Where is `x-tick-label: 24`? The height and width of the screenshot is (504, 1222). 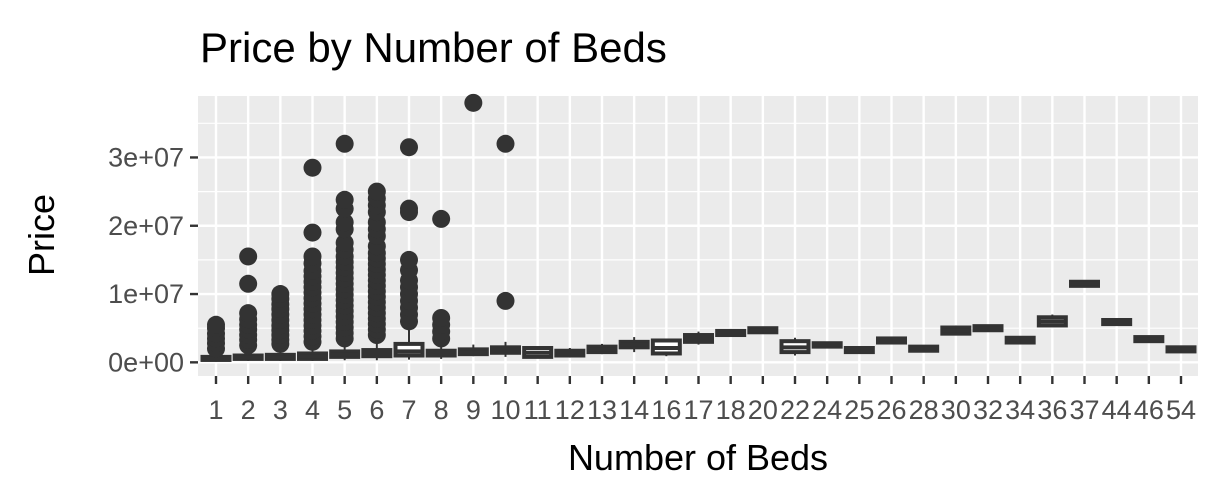 x-tick-label: 24 is located at coordinates (827, 410).